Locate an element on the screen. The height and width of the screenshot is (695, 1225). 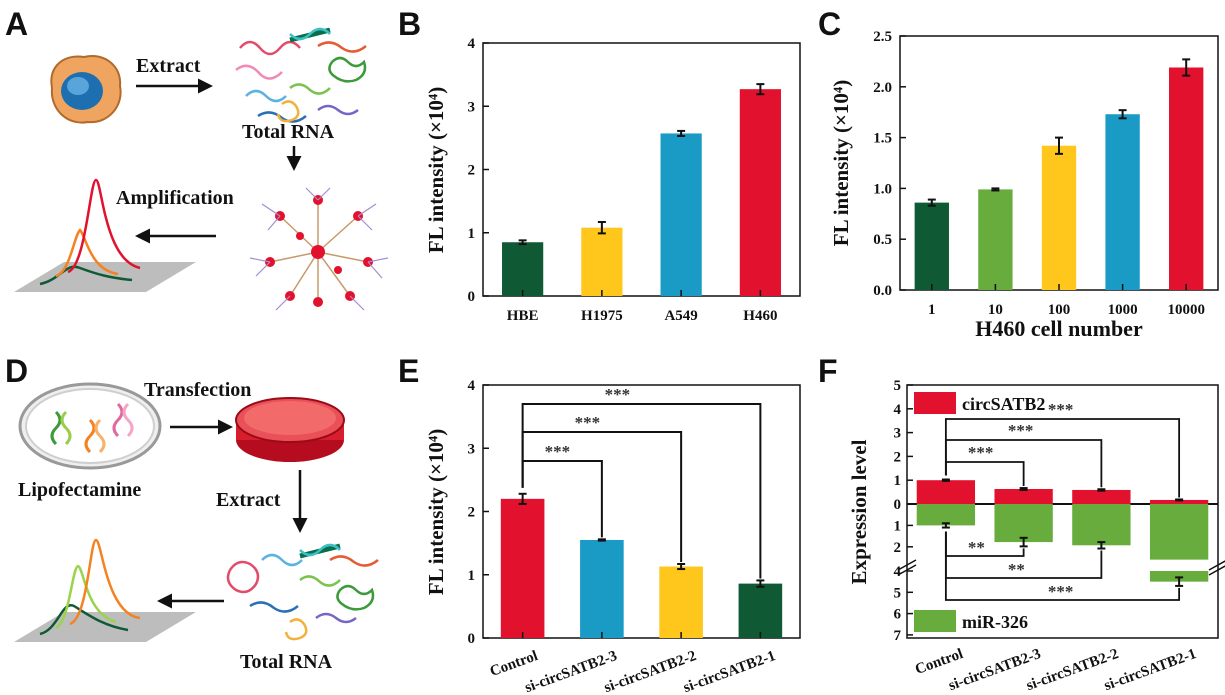
lipofectamine-label: Lipofectamine is located at coordinates (79, 490).